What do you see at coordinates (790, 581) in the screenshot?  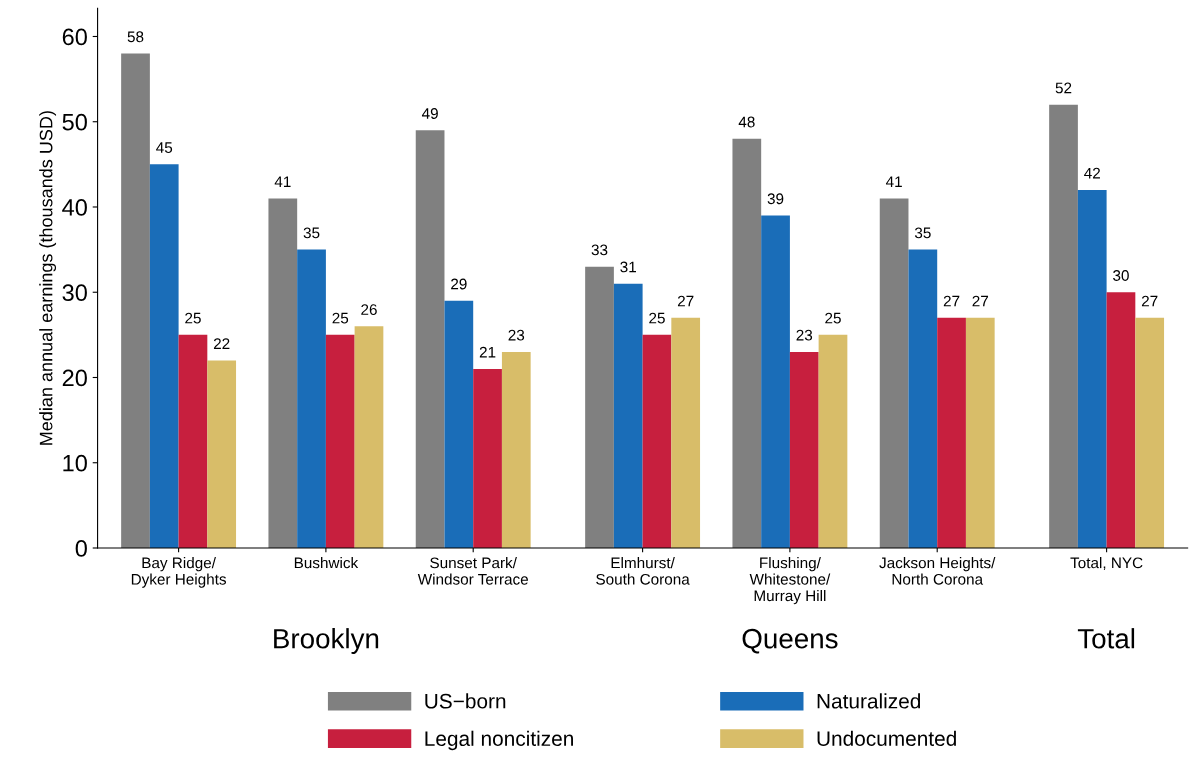 I see `x-tick-label: Flushing/ Whitestone/ Murray Hill` at bounding box center [790, 581].